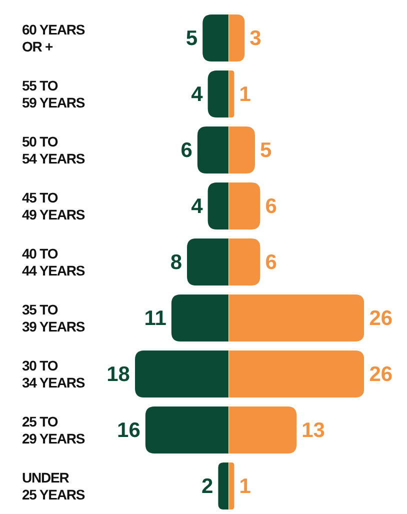 Image resolution: width=407 pixels, height=514 pixels. What do you see at coordinates (53, 94) in the screenshot?
I see `y-tick-label: 55 TO 59 YEARS` at bounding box center [53, 94].